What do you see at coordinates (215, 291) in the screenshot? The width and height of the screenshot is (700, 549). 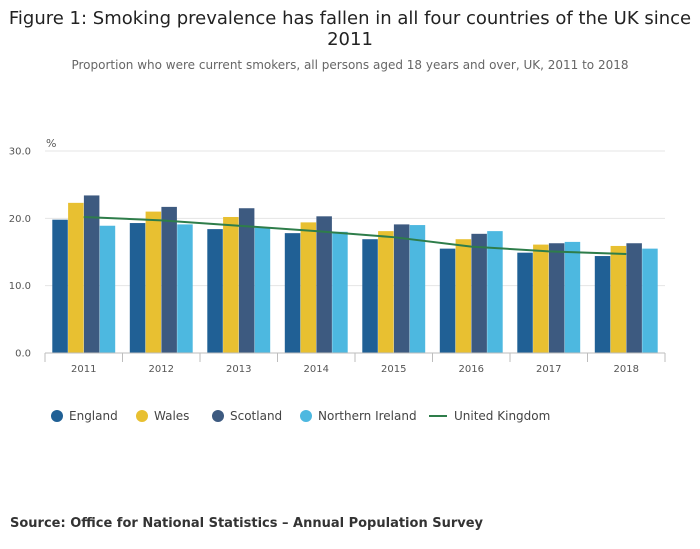 I see `bar-england-2013` at bounding box center [215, 291].